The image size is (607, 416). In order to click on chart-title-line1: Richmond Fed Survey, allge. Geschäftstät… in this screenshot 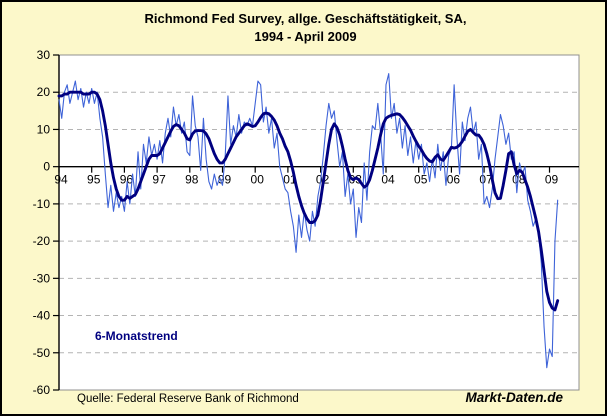, I will do `click(305, 18)`.